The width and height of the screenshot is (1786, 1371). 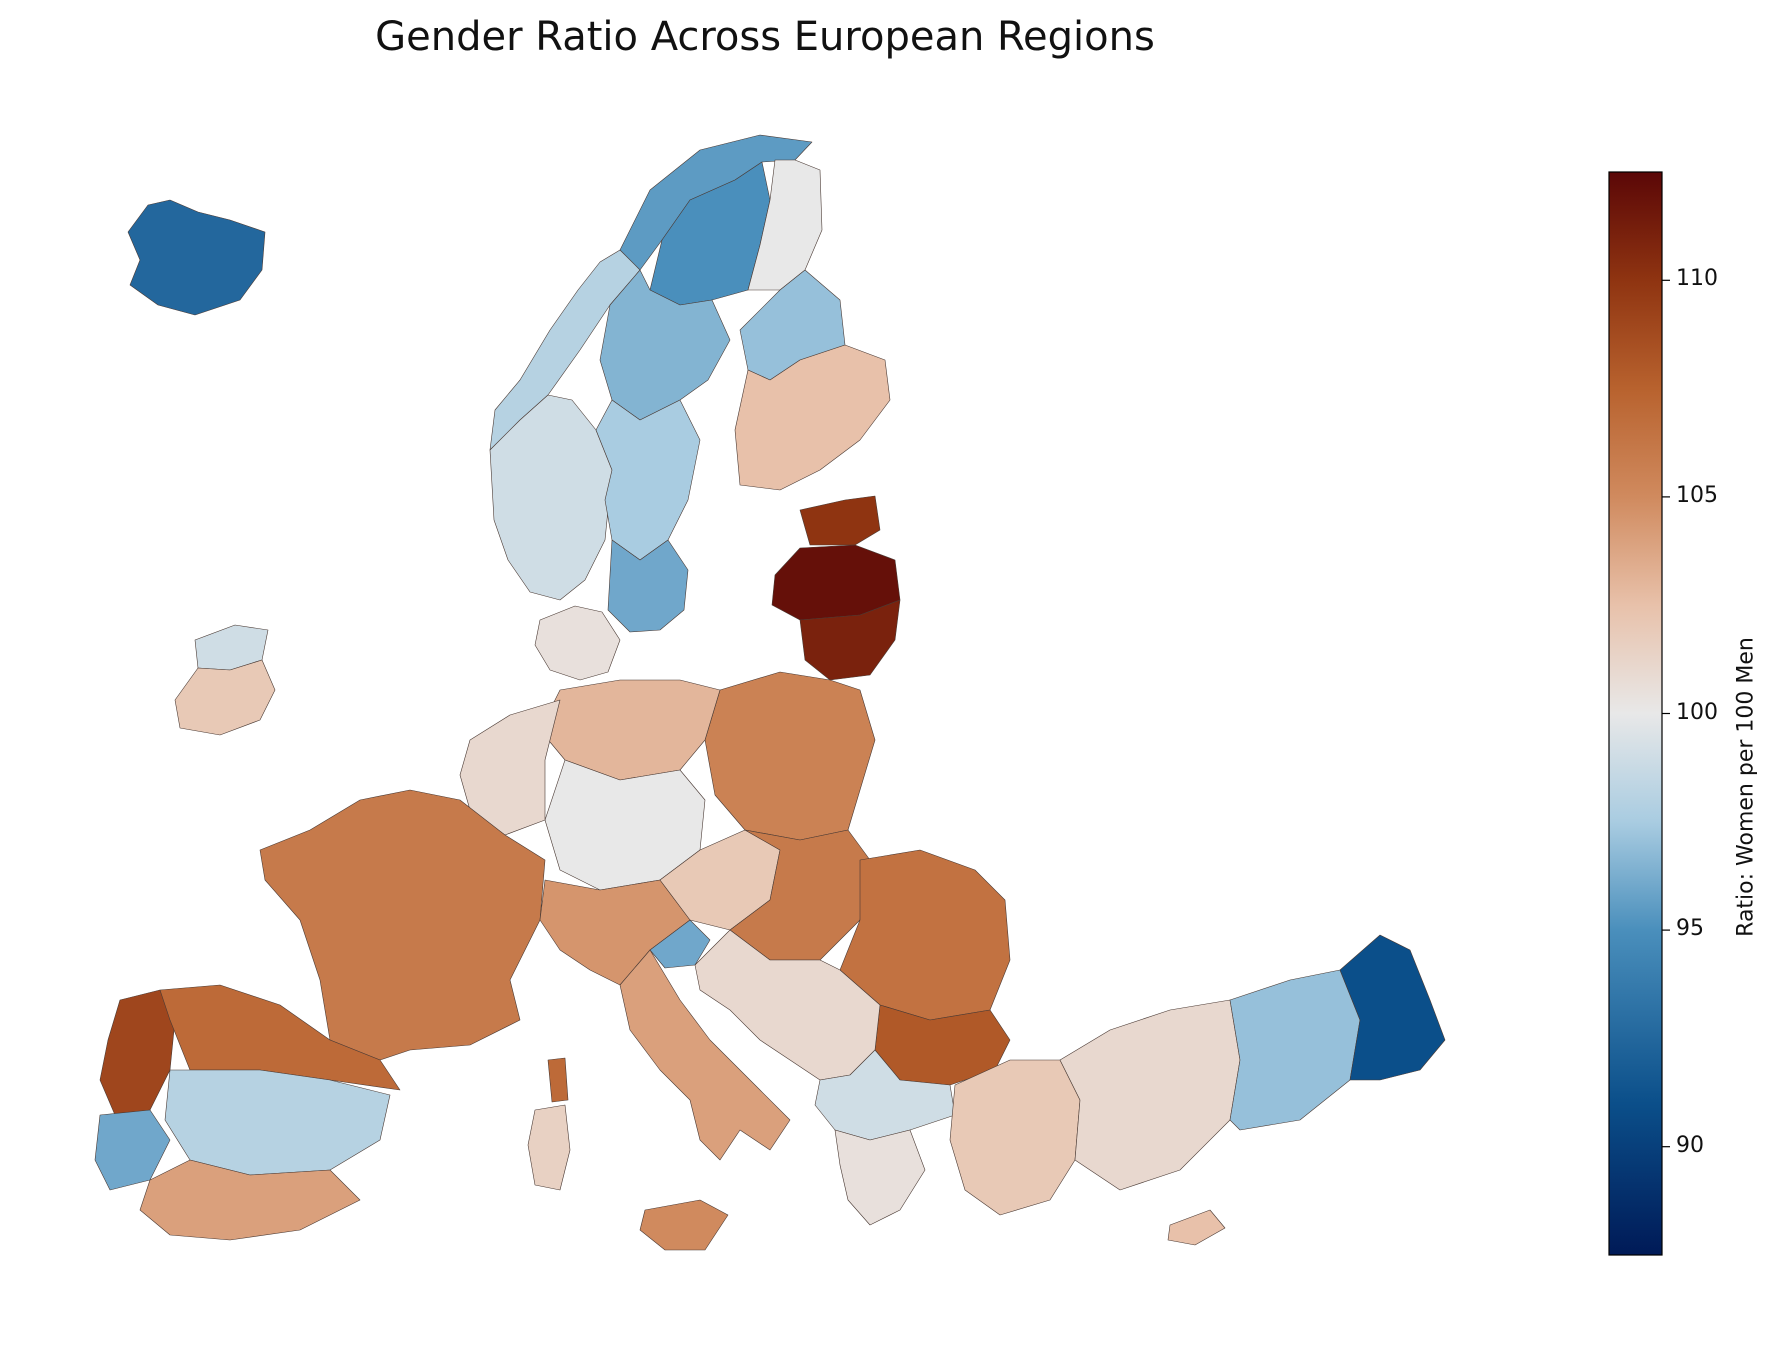 What do you see at coordinates (250, 1200) in the screenshot?
I see `region-spain-south` at bounding box center [250, 1200].